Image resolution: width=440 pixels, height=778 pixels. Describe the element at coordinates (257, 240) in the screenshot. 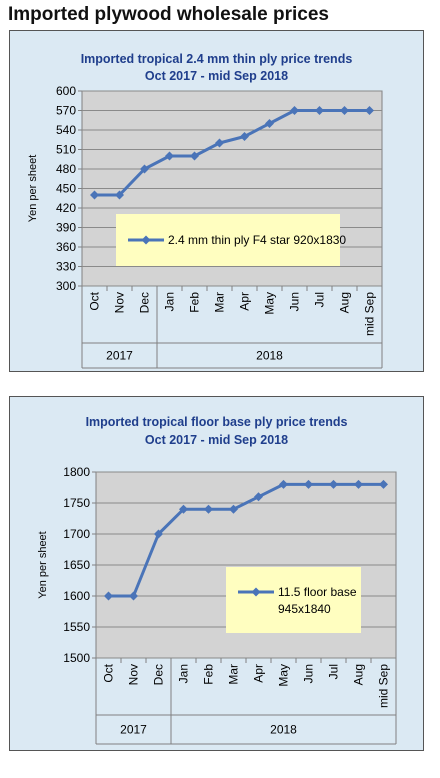

I see `legend-label: 2.4 mm thin ply F4 star 920x1830` at that location.